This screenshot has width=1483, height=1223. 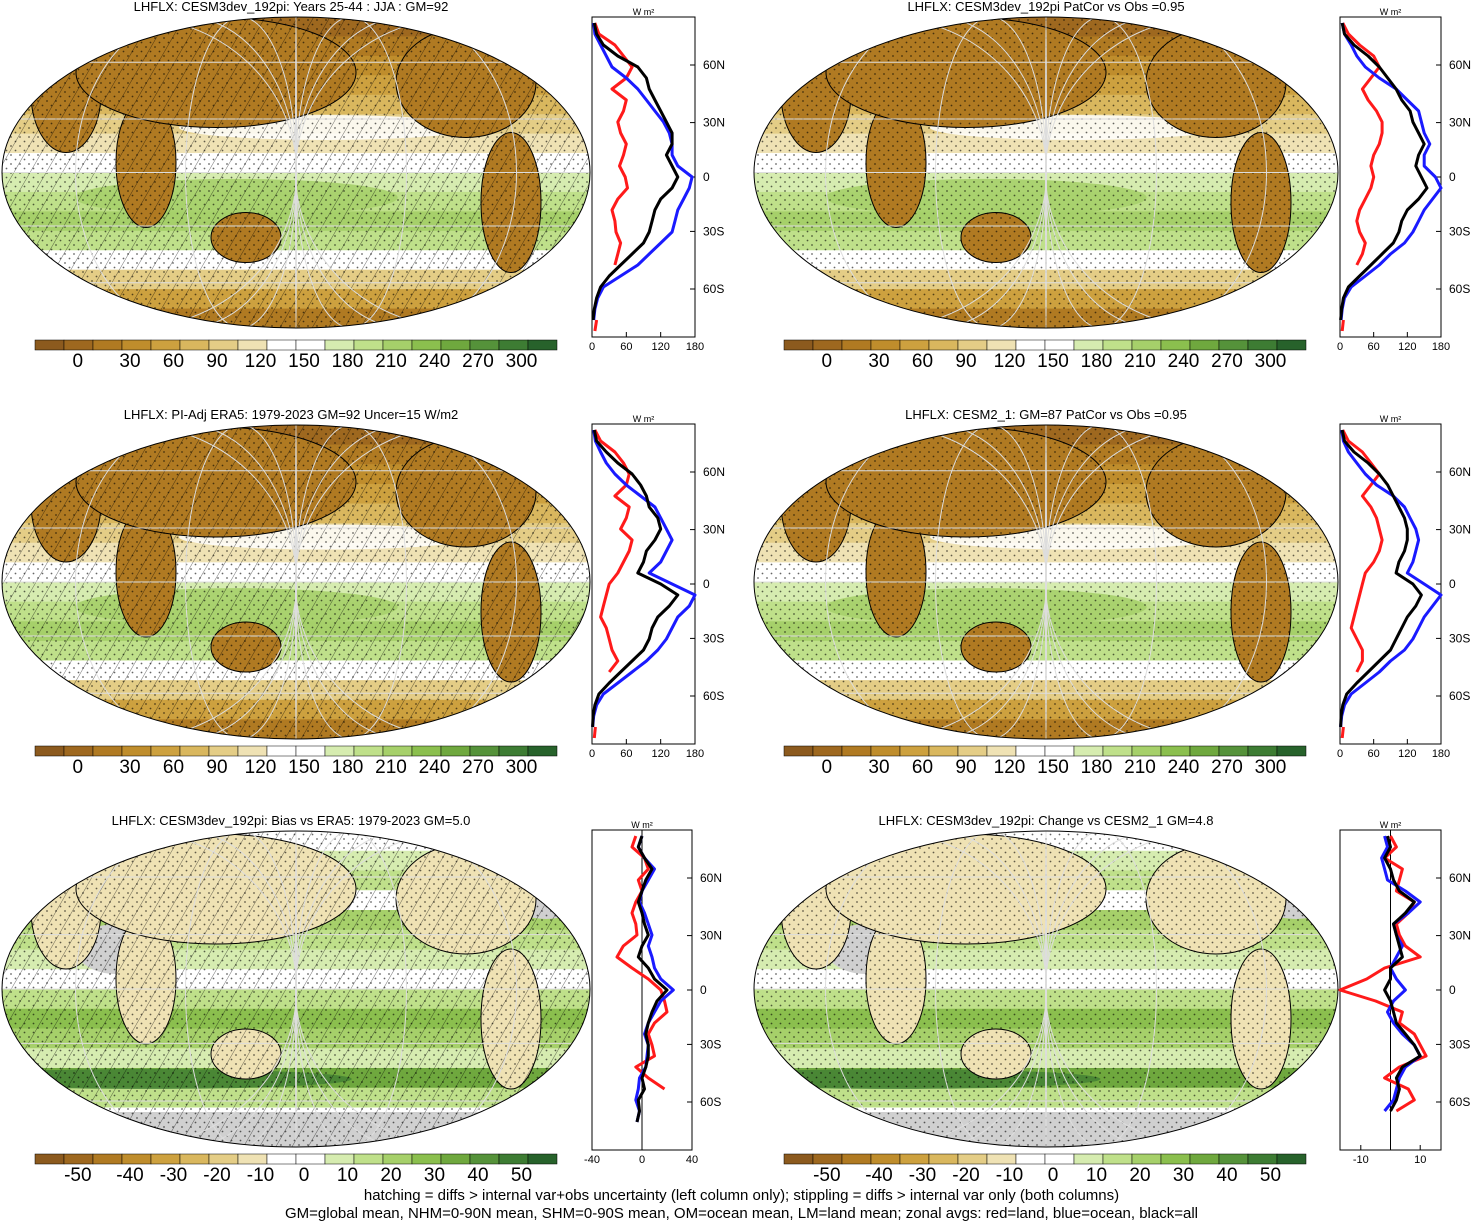 I want to click on zonal-frame, so click(x=643, y=584).